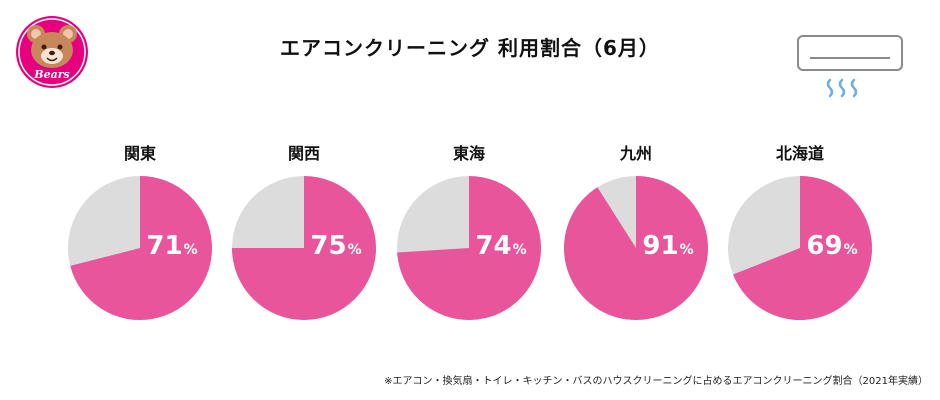 Image resolution: width=940 pixels, height=400 pixels. Describe the element at coordinates (164, 246) in the screenshot. I see `pie-value-number: 71` at that location.